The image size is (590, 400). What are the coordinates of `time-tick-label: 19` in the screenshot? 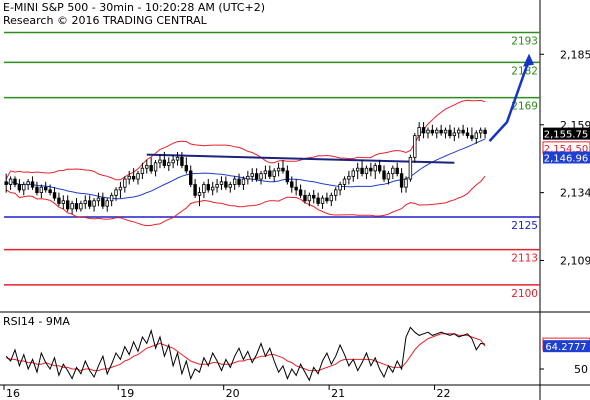 It's located at (127, 393).